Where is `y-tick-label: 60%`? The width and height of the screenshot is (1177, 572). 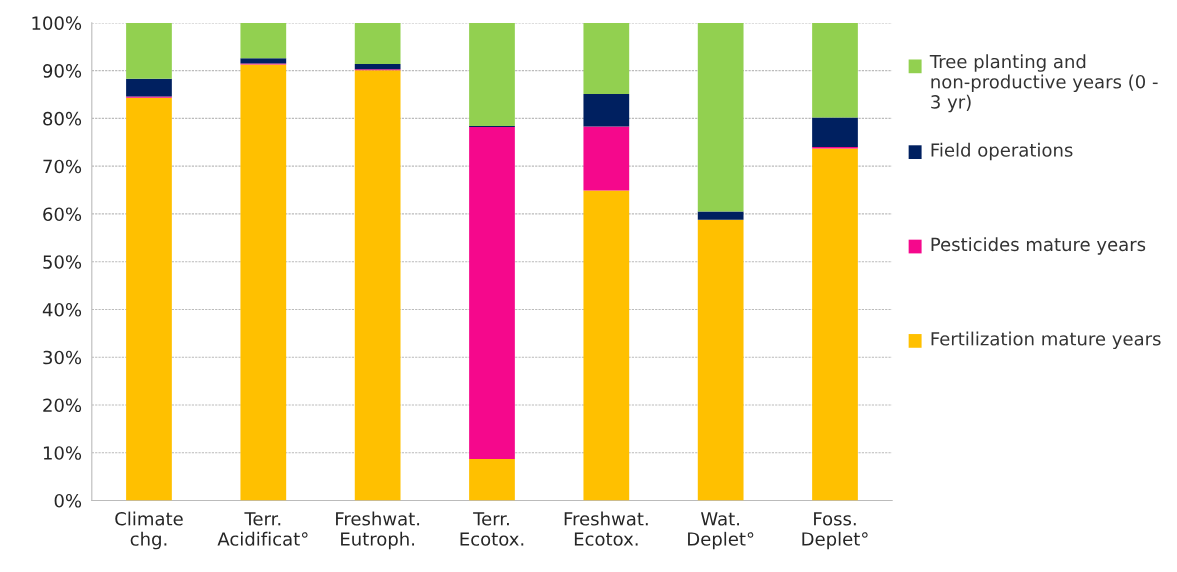 y-tick-label: 60% is located at coordinates (62, 214).